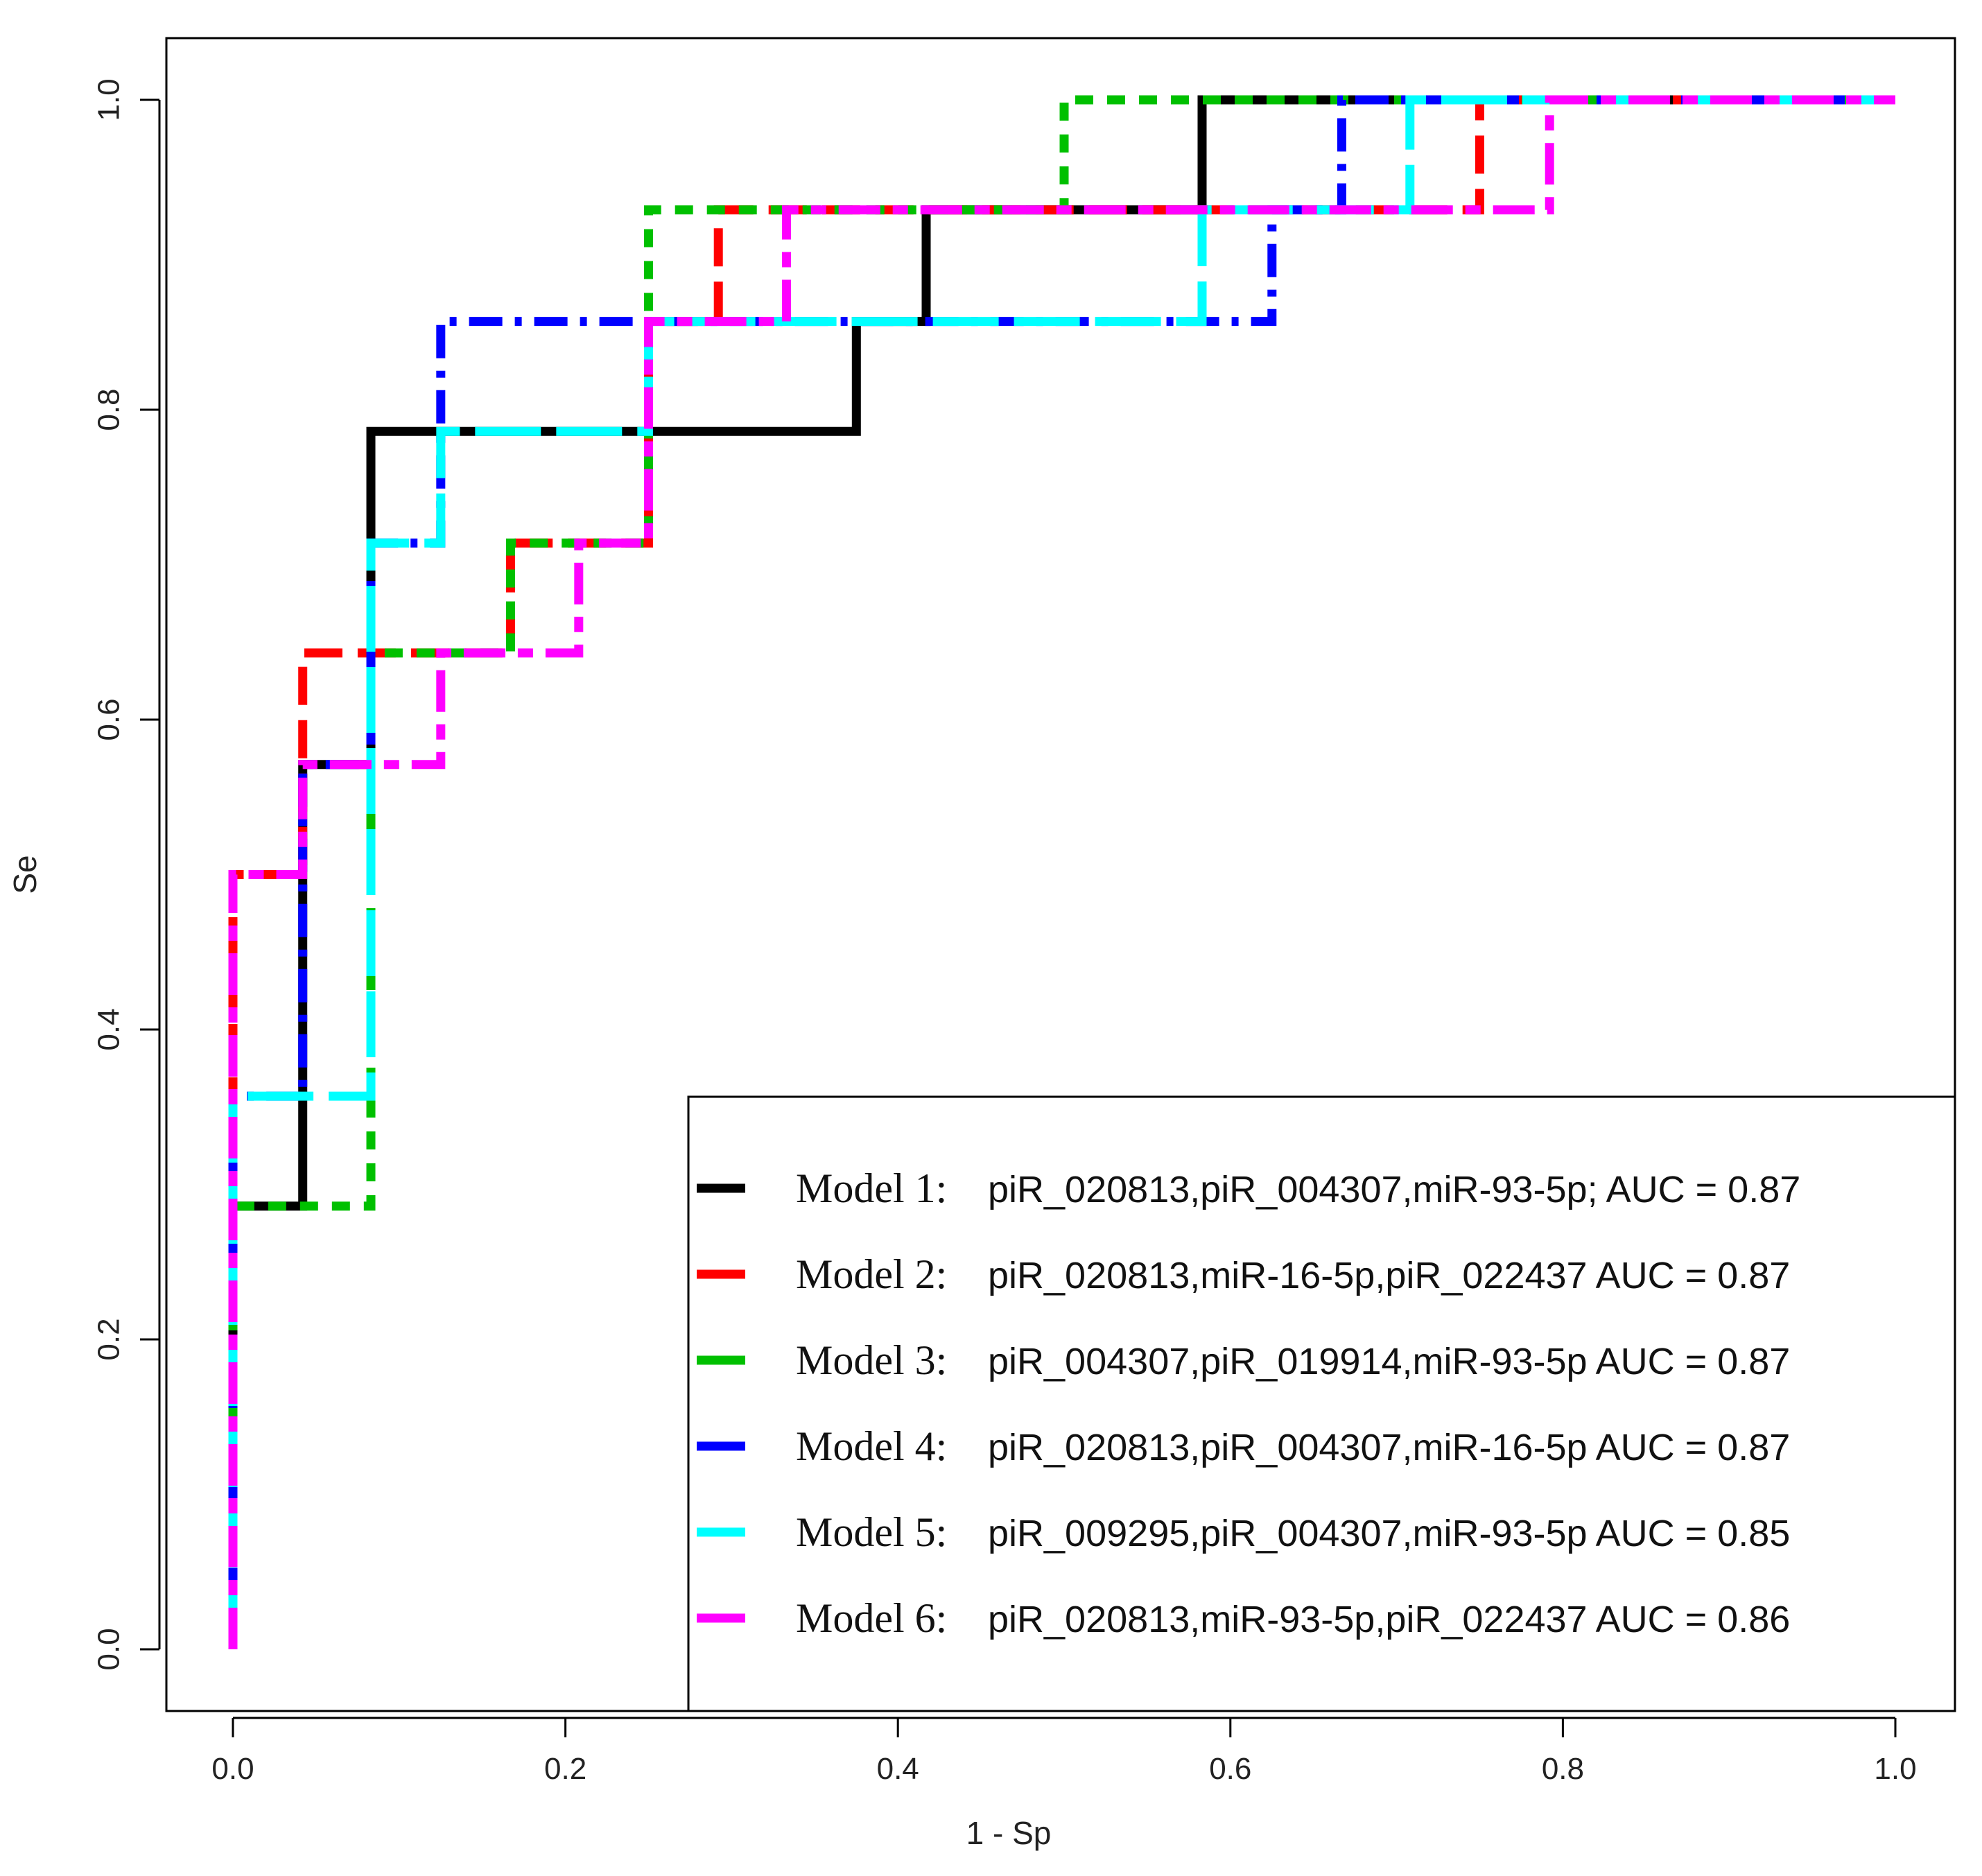  What do you see at coordinates (109, 99) in the screenshot?
I see `y-tick-label: 1.0` at bounding box center [109, 99].